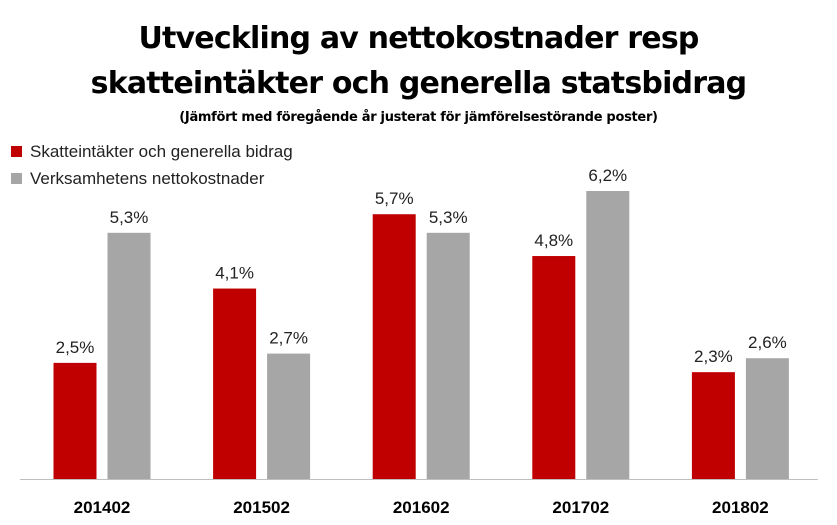  What do you see at coordinates (16, 151) in the screenshot?
I see `legend-swatch-taxes` at bounding box center [16, 151].